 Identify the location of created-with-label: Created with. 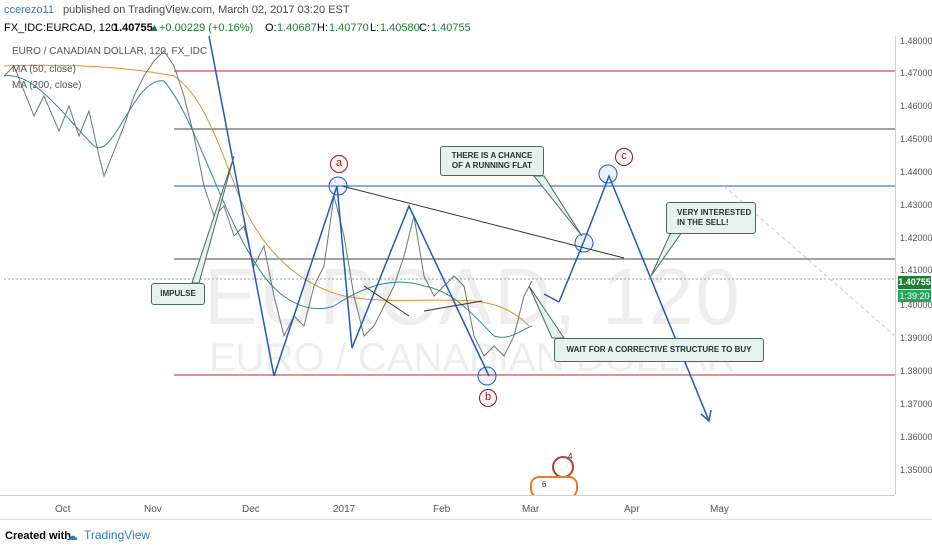
(38, 536).